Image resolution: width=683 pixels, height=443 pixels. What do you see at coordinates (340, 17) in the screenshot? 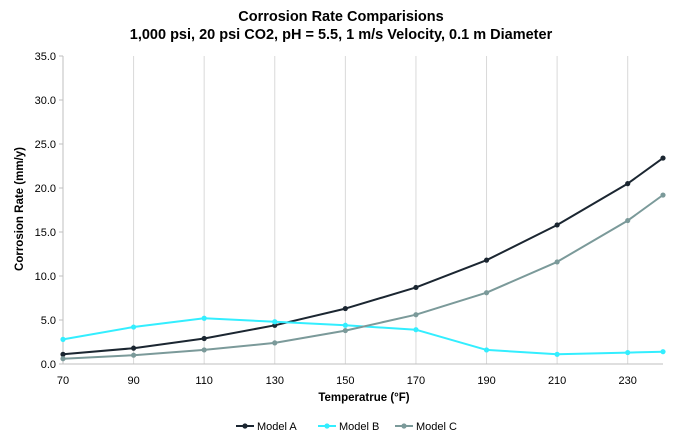
I see `chart-title: Corrosion Rate Comparisions` at bounding box center [340, 17].